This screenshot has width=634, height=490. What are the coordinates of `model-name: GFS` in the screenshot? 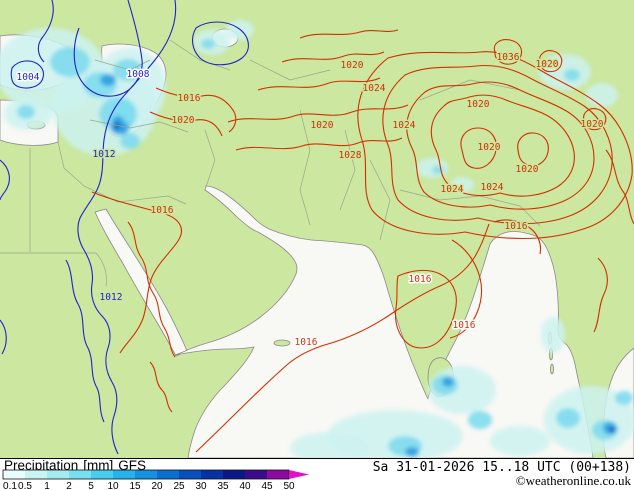 It's located at (132, 465).